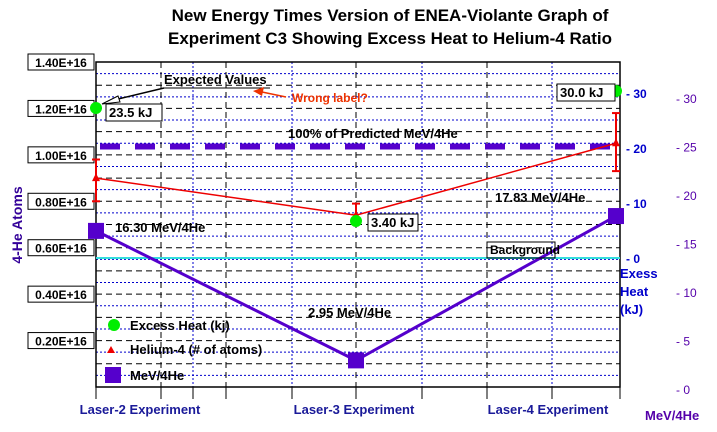  Describe the element at coordinates (111, 349) in the screenshot. I see `legend-helium-icon` at that location.